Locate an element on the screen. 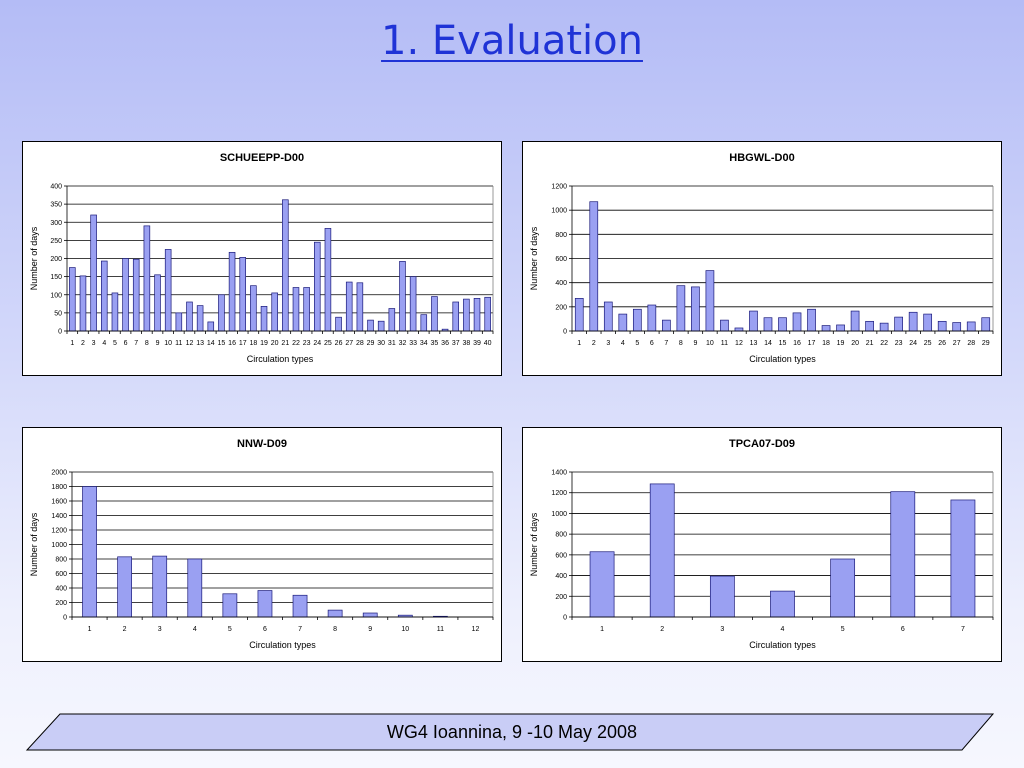 Image resolution: width=1024 pixels, height=768 pixels. x-axis-label: Circulation types is located at coordinates (782, 645).